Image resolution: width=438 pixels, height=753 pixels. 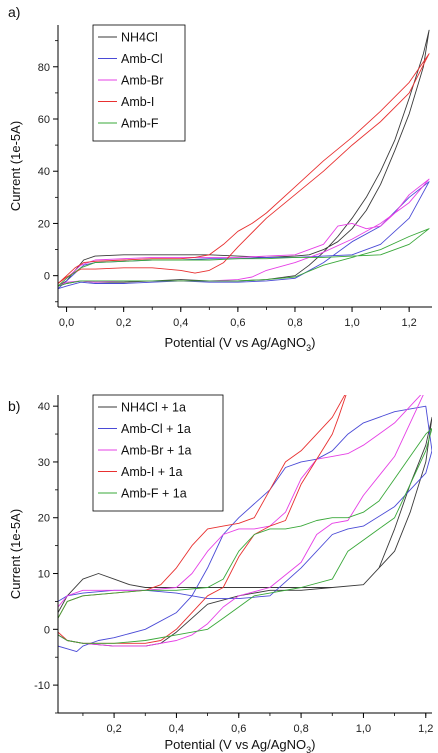 What do you see at coordinates (137, 102) in the screenshot?
I see `legend-entry: Amb-I` at bounding box center [137, 102].